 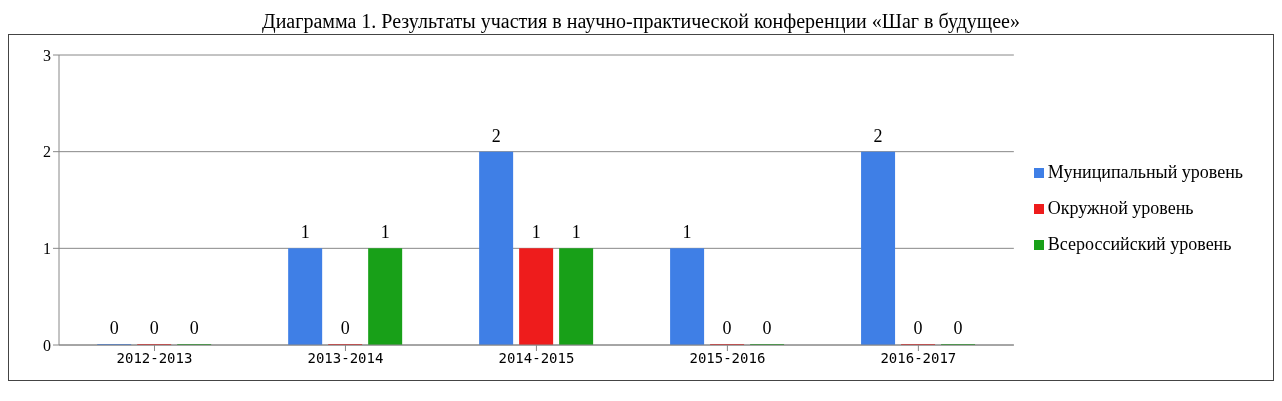 I want to click on y-tick-label: 1, so click(x=47, y=249).